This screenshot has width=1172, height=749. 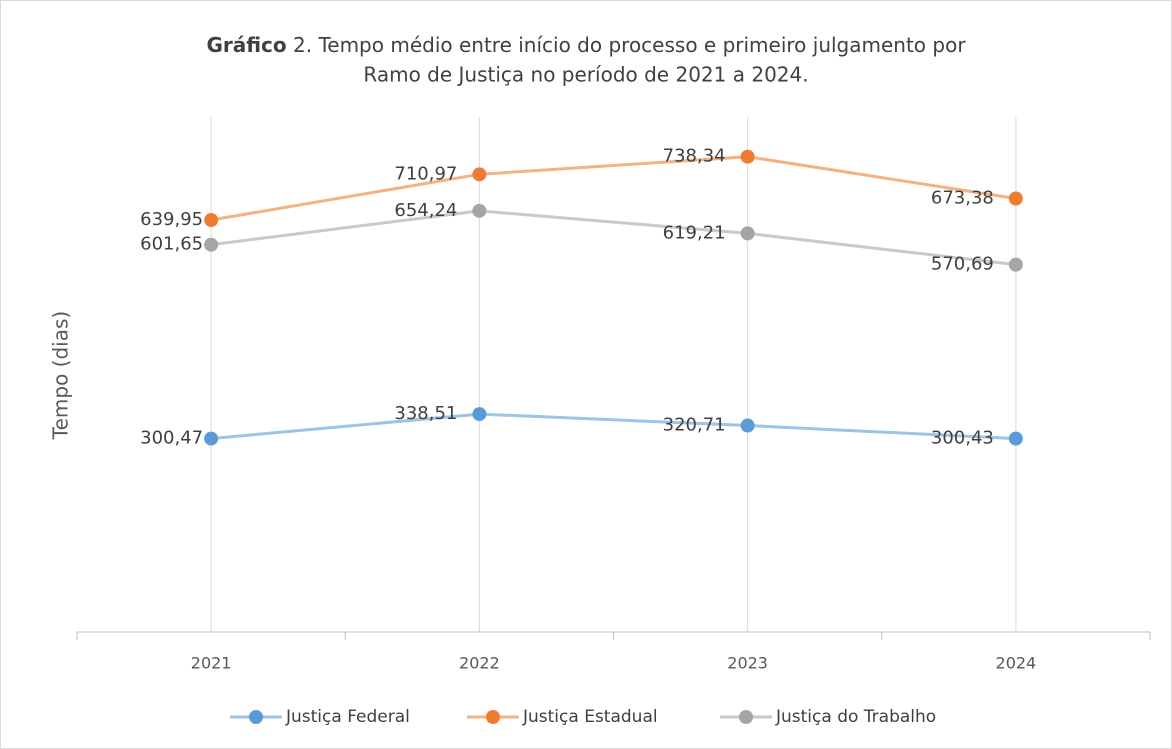 What do you see at coordinates (347, 717) in the screenshot?
I see `legend-label: Justiça Federal` at bounding box center [347, 717].